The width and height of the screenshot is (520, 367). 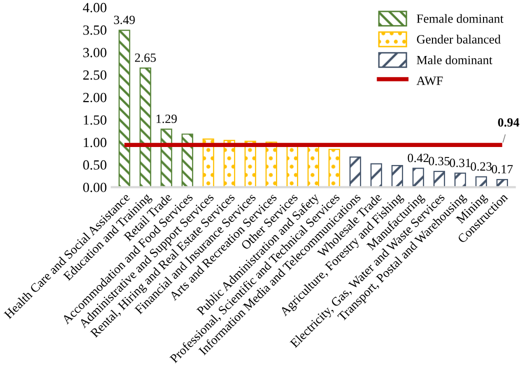 I want to click on data-label: 3.49, so click(x=124, y=20).